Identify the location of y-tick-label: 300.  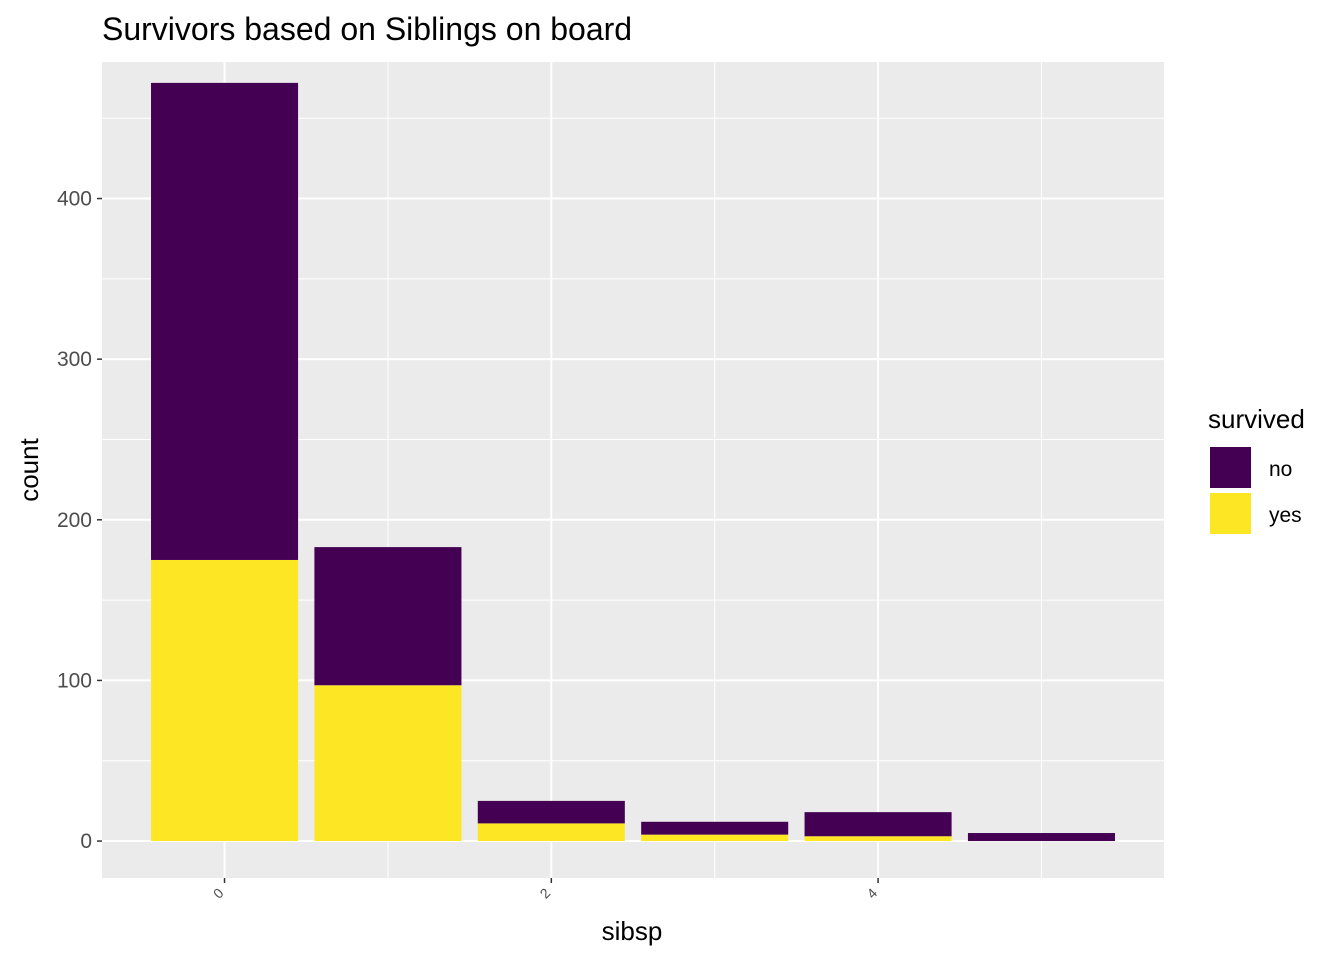
(74, 359).